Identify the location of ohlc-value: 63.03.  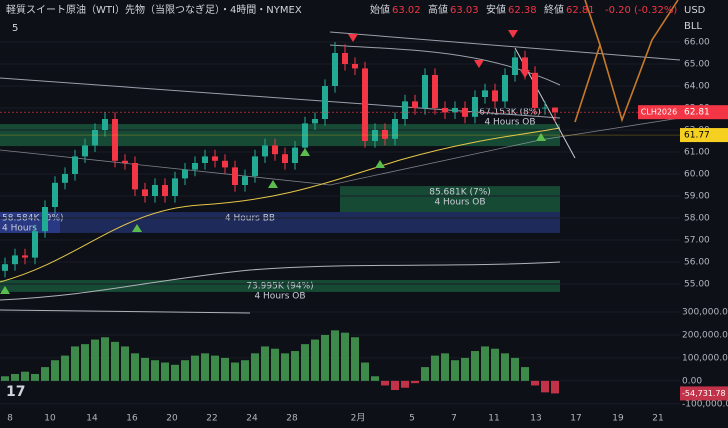
(464, 10).